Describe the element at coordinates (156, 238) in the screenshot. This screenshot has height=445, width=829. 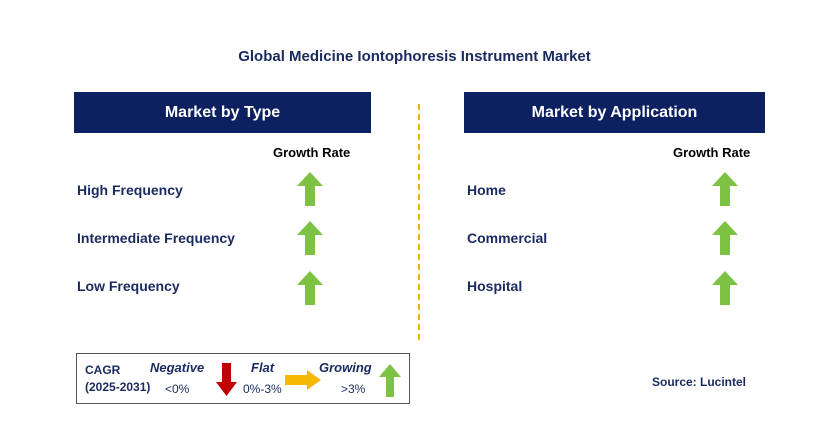
I see `type-item-label: Intermediate Frequency` at that location.